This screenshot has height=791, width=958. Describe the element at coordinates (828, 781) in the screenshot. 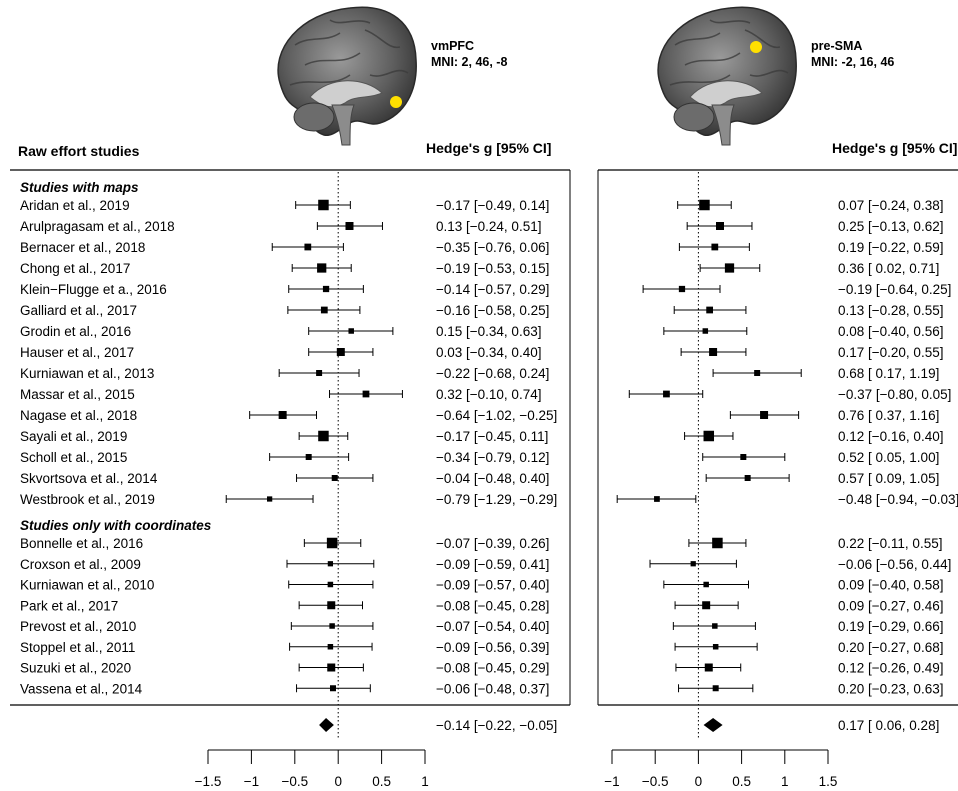

I see `x-tick-label: 1.5` at that location.